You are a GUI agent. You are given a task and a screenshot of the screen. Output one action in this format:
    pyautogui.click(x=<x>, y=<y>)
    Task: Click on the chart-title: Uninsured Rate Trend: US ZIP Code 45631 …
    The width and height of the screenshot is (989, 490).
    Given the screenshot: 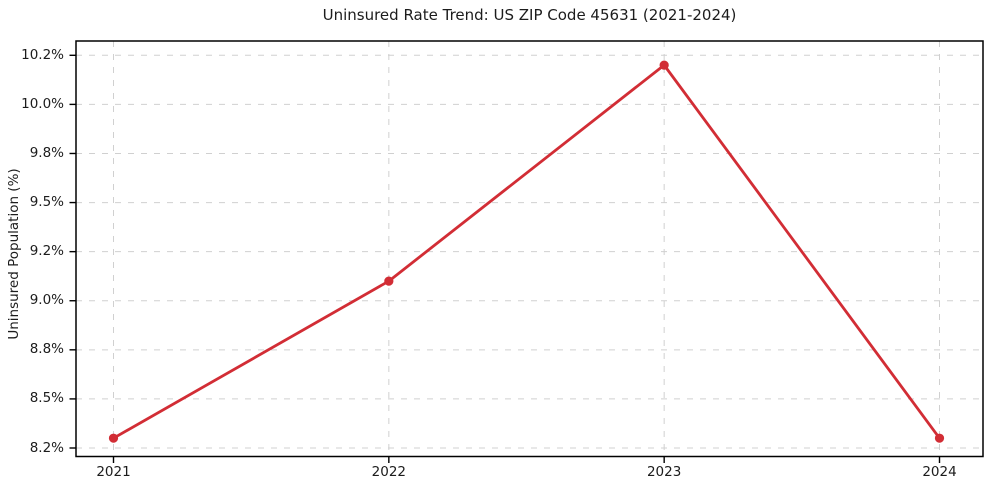 What is the action you would take?
    pyautogui.click(x=529, y=15)
    